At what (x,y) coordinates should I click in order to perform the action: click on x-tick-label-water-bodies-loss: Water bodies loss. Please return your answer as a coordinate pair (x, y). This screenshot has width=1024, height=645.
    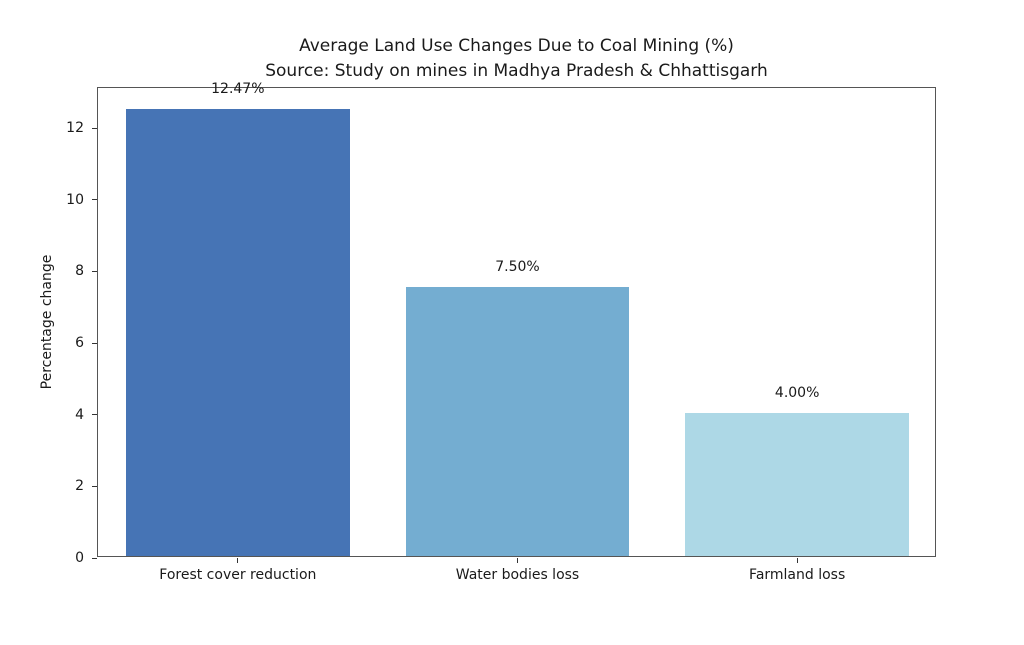
    Looking at the image, I should click on (517, 575).